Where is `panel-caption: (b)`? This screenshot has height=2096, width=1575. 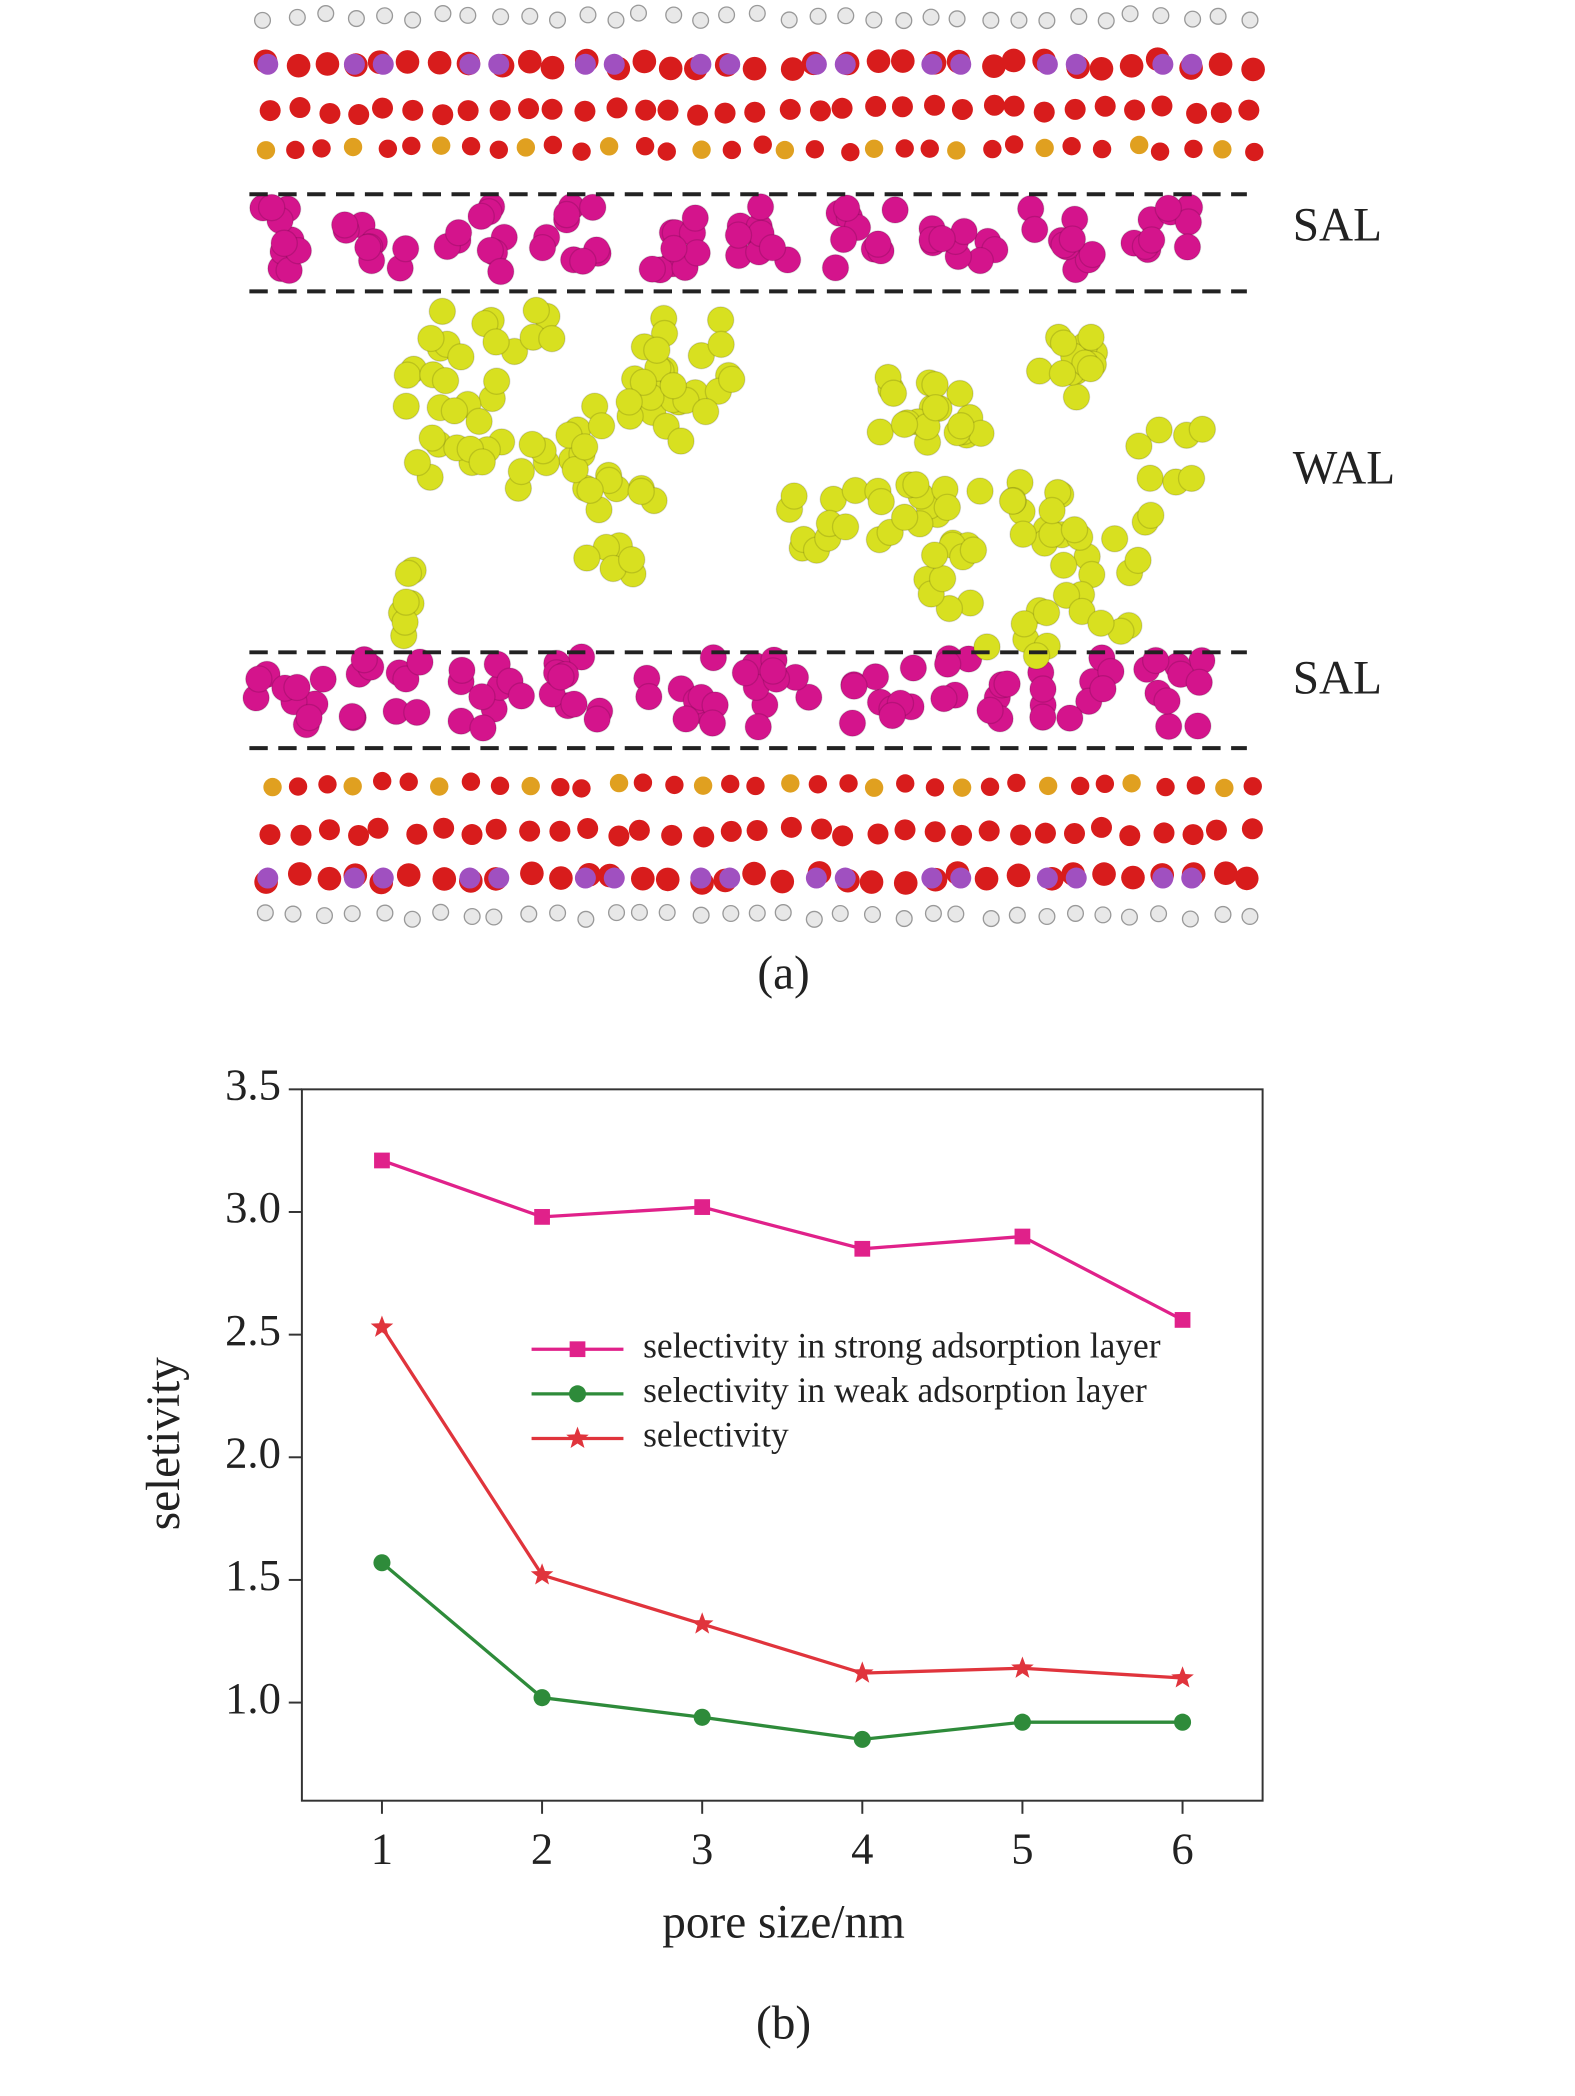 panel-caption: (b) is located at coordinates (783, 2024).